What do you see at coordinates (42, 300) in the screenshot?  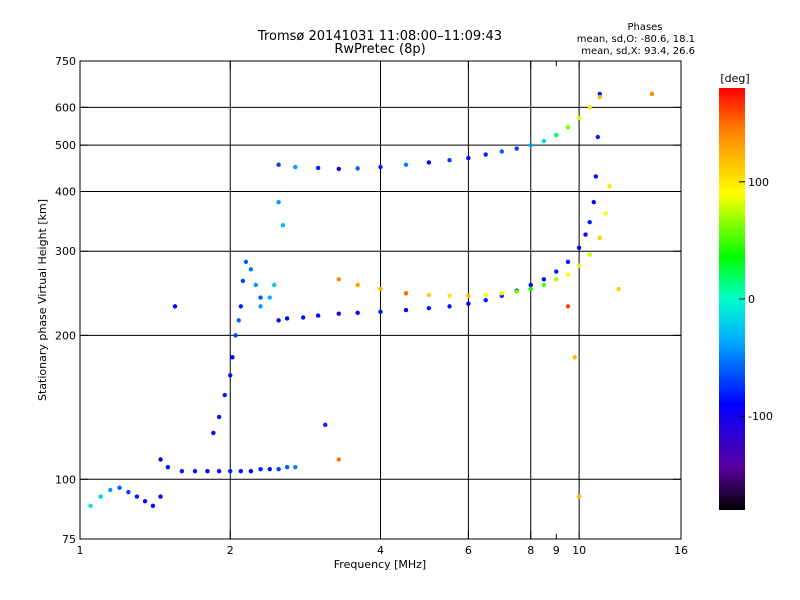 I see `y-axis-label: Stationary phase Virtual Height [km]` at bounding box center [42, 300].